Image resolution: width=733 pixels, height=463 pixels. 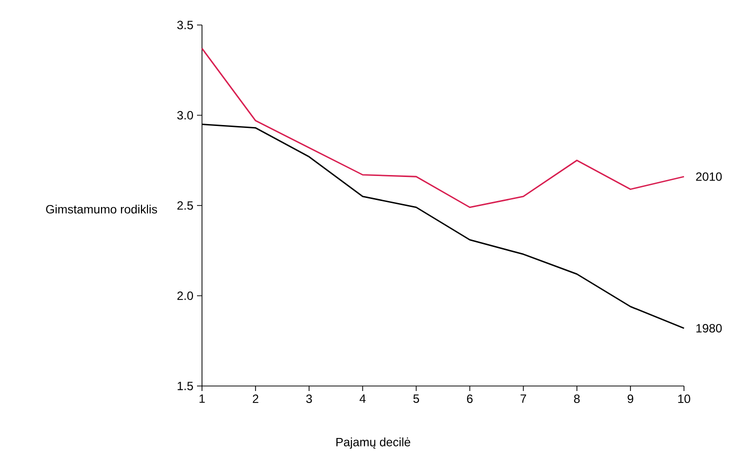 I want to click on series-label: 1980, so click(x=709, y=328).